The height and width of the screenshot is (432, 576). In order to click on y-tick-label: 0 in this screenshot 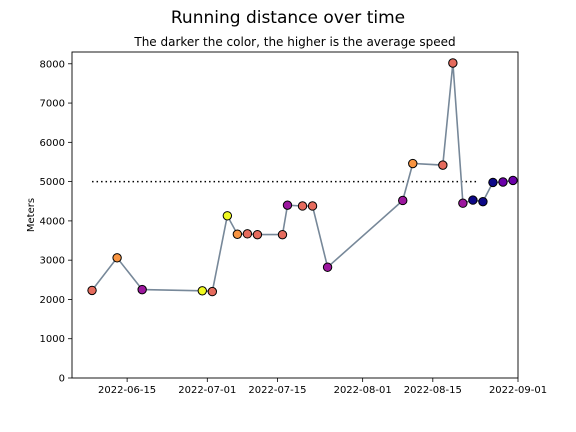, I will do `click(62, 379)`.